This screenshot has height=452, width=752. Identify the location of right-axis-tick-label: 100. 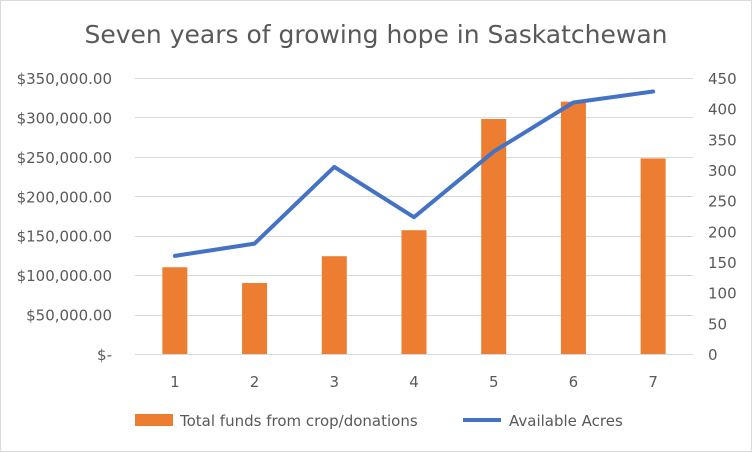
(722, 294).